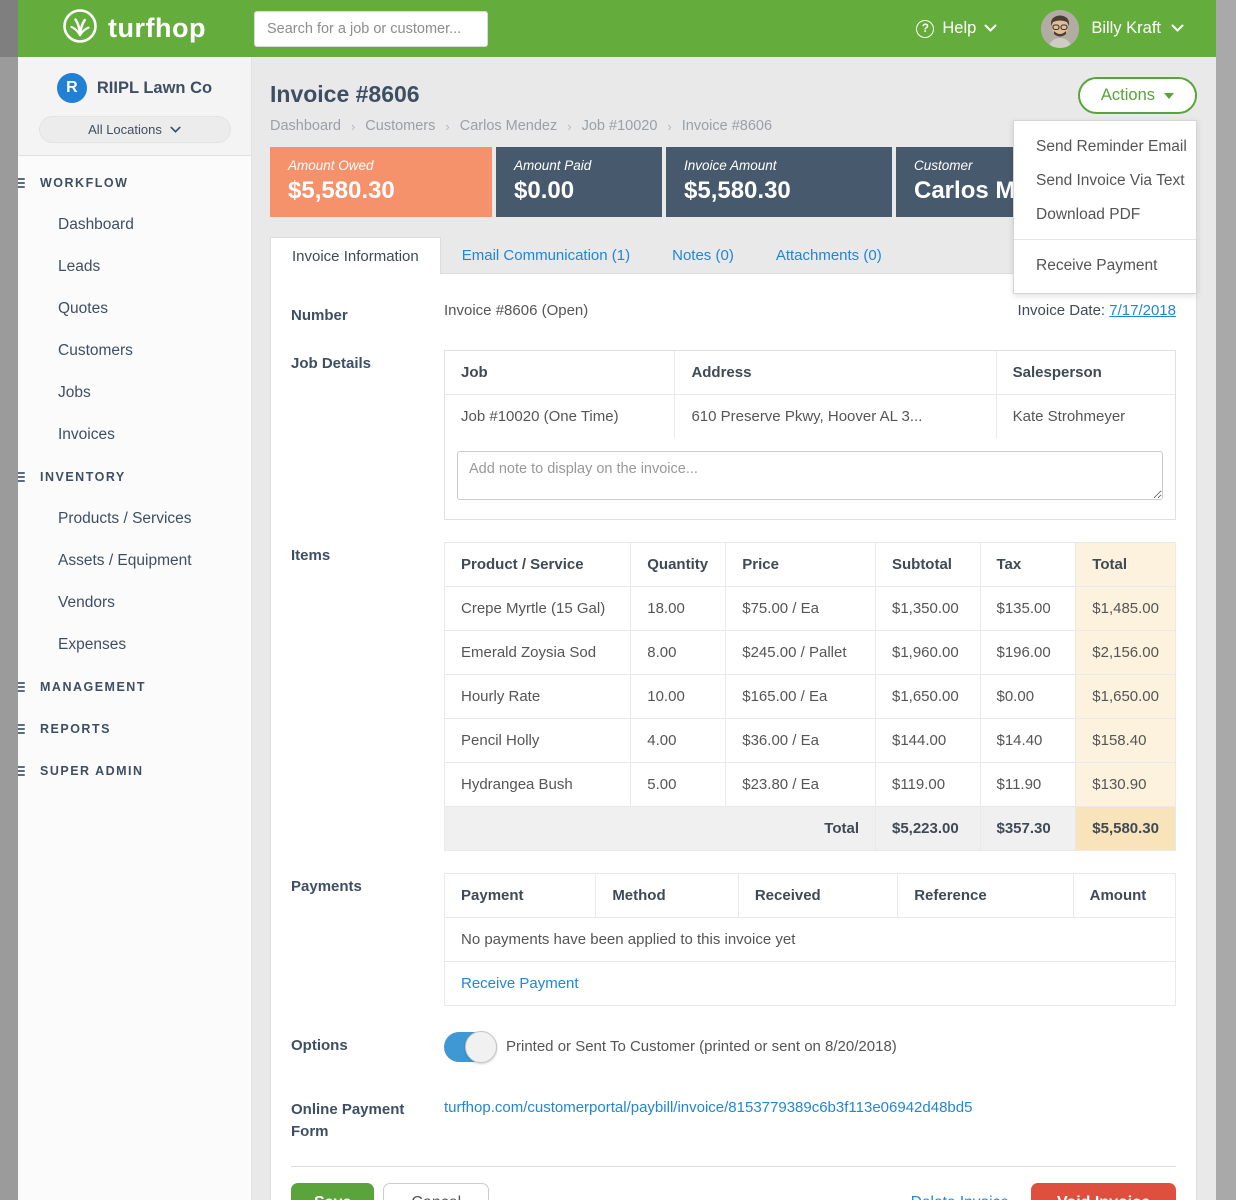  I want to click on toggle-knob, so click(481, 1046).